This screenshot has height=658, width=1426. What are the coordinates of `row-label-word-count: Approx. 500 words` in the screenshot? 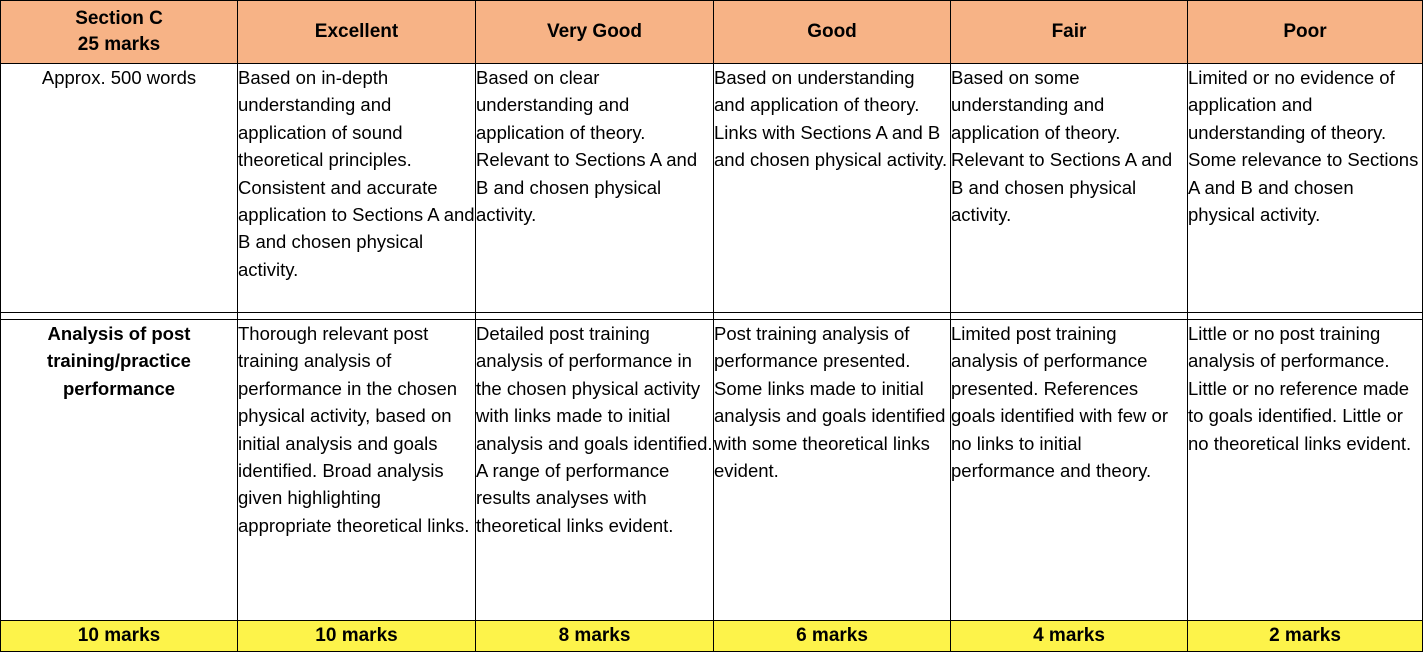 It's located at (119, 188).